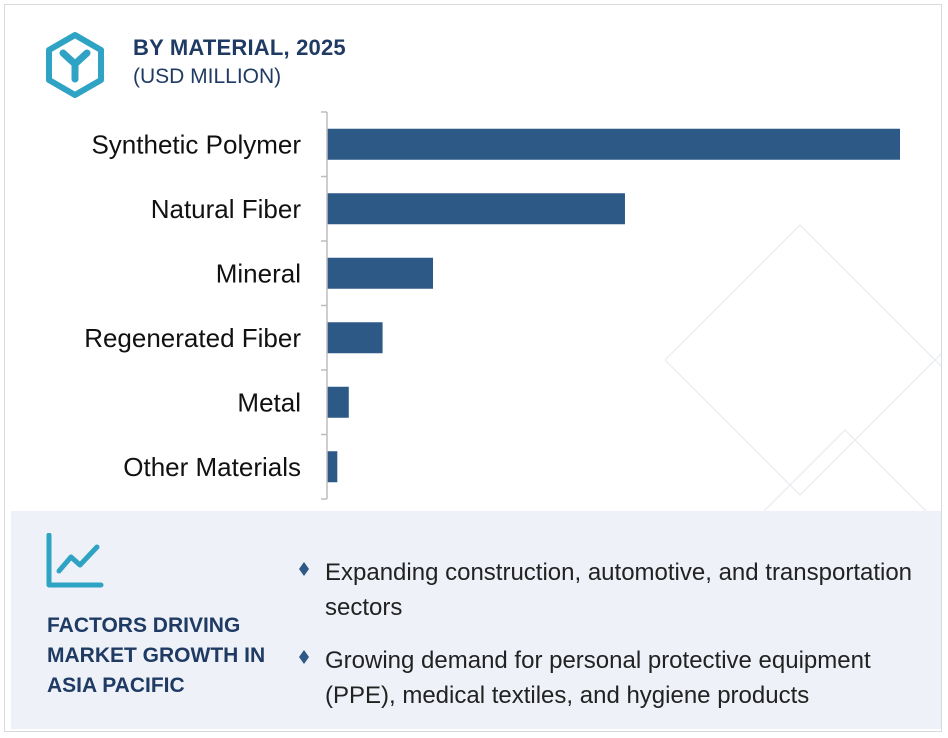 The height and width of the screenshot is (738, 948). I want to click on category-label: Regenerated Fiber, so click(192, 338).